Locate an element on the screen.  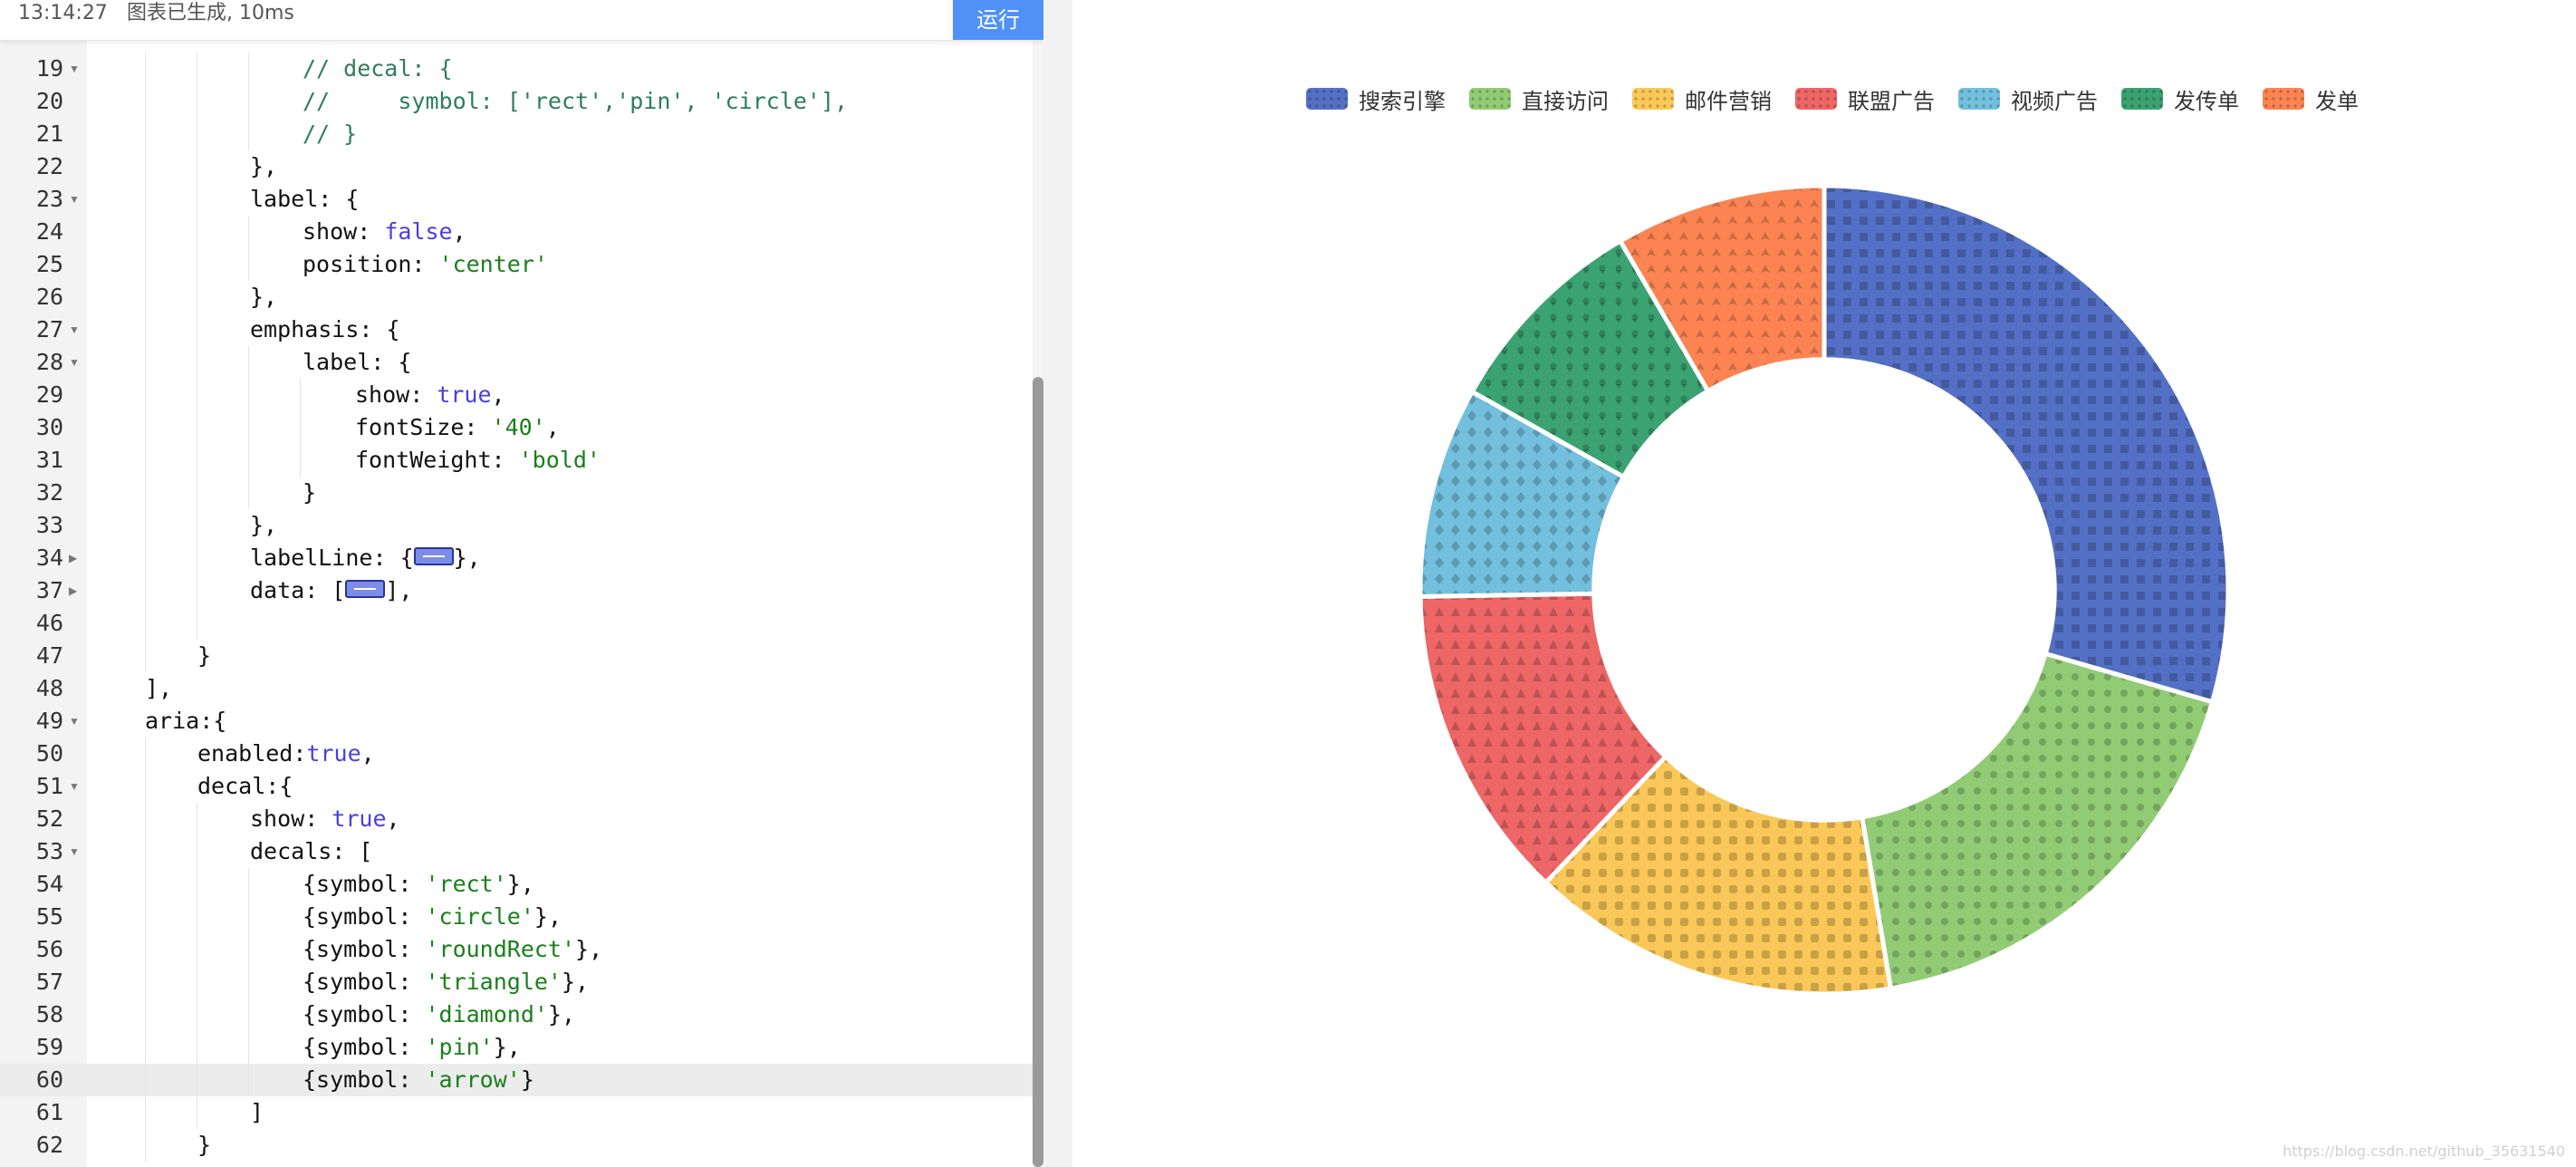
code-line: 31 fontWeight: 'bold' is located at coordinates (516, 460).